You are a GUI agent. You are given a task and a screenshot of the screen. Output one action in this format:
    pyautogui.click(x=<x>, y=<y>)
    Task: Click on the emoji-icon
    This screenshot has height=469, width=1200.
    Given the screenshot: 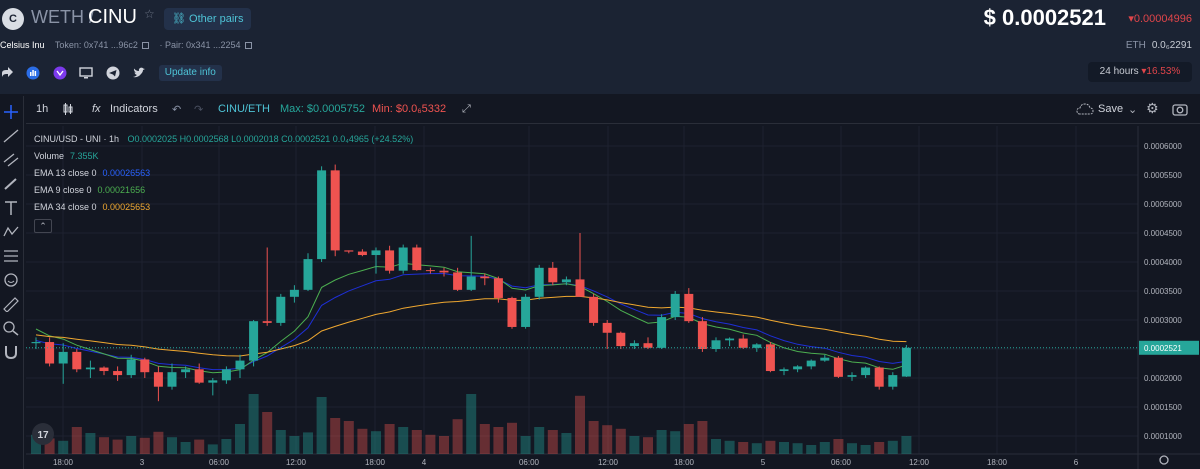 What is the action you would take?
    pyautogui.click(x=11, y=280)
    